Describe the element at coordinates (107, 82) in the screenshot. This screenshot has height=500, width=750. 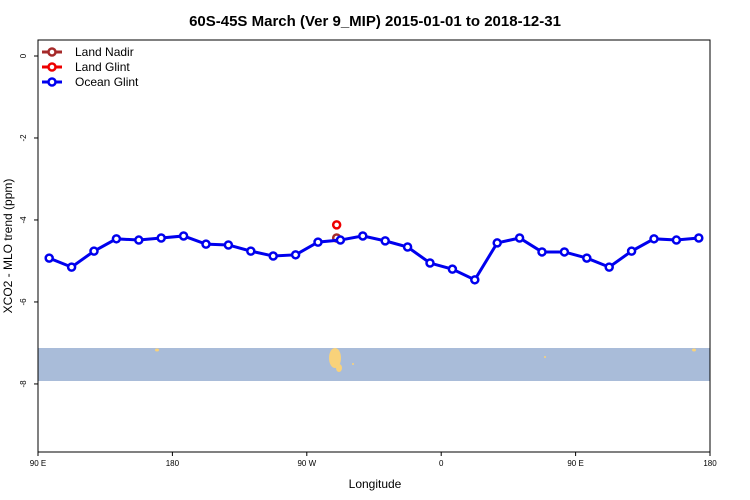
I see `legend-label: Ocean Glint` at that location.